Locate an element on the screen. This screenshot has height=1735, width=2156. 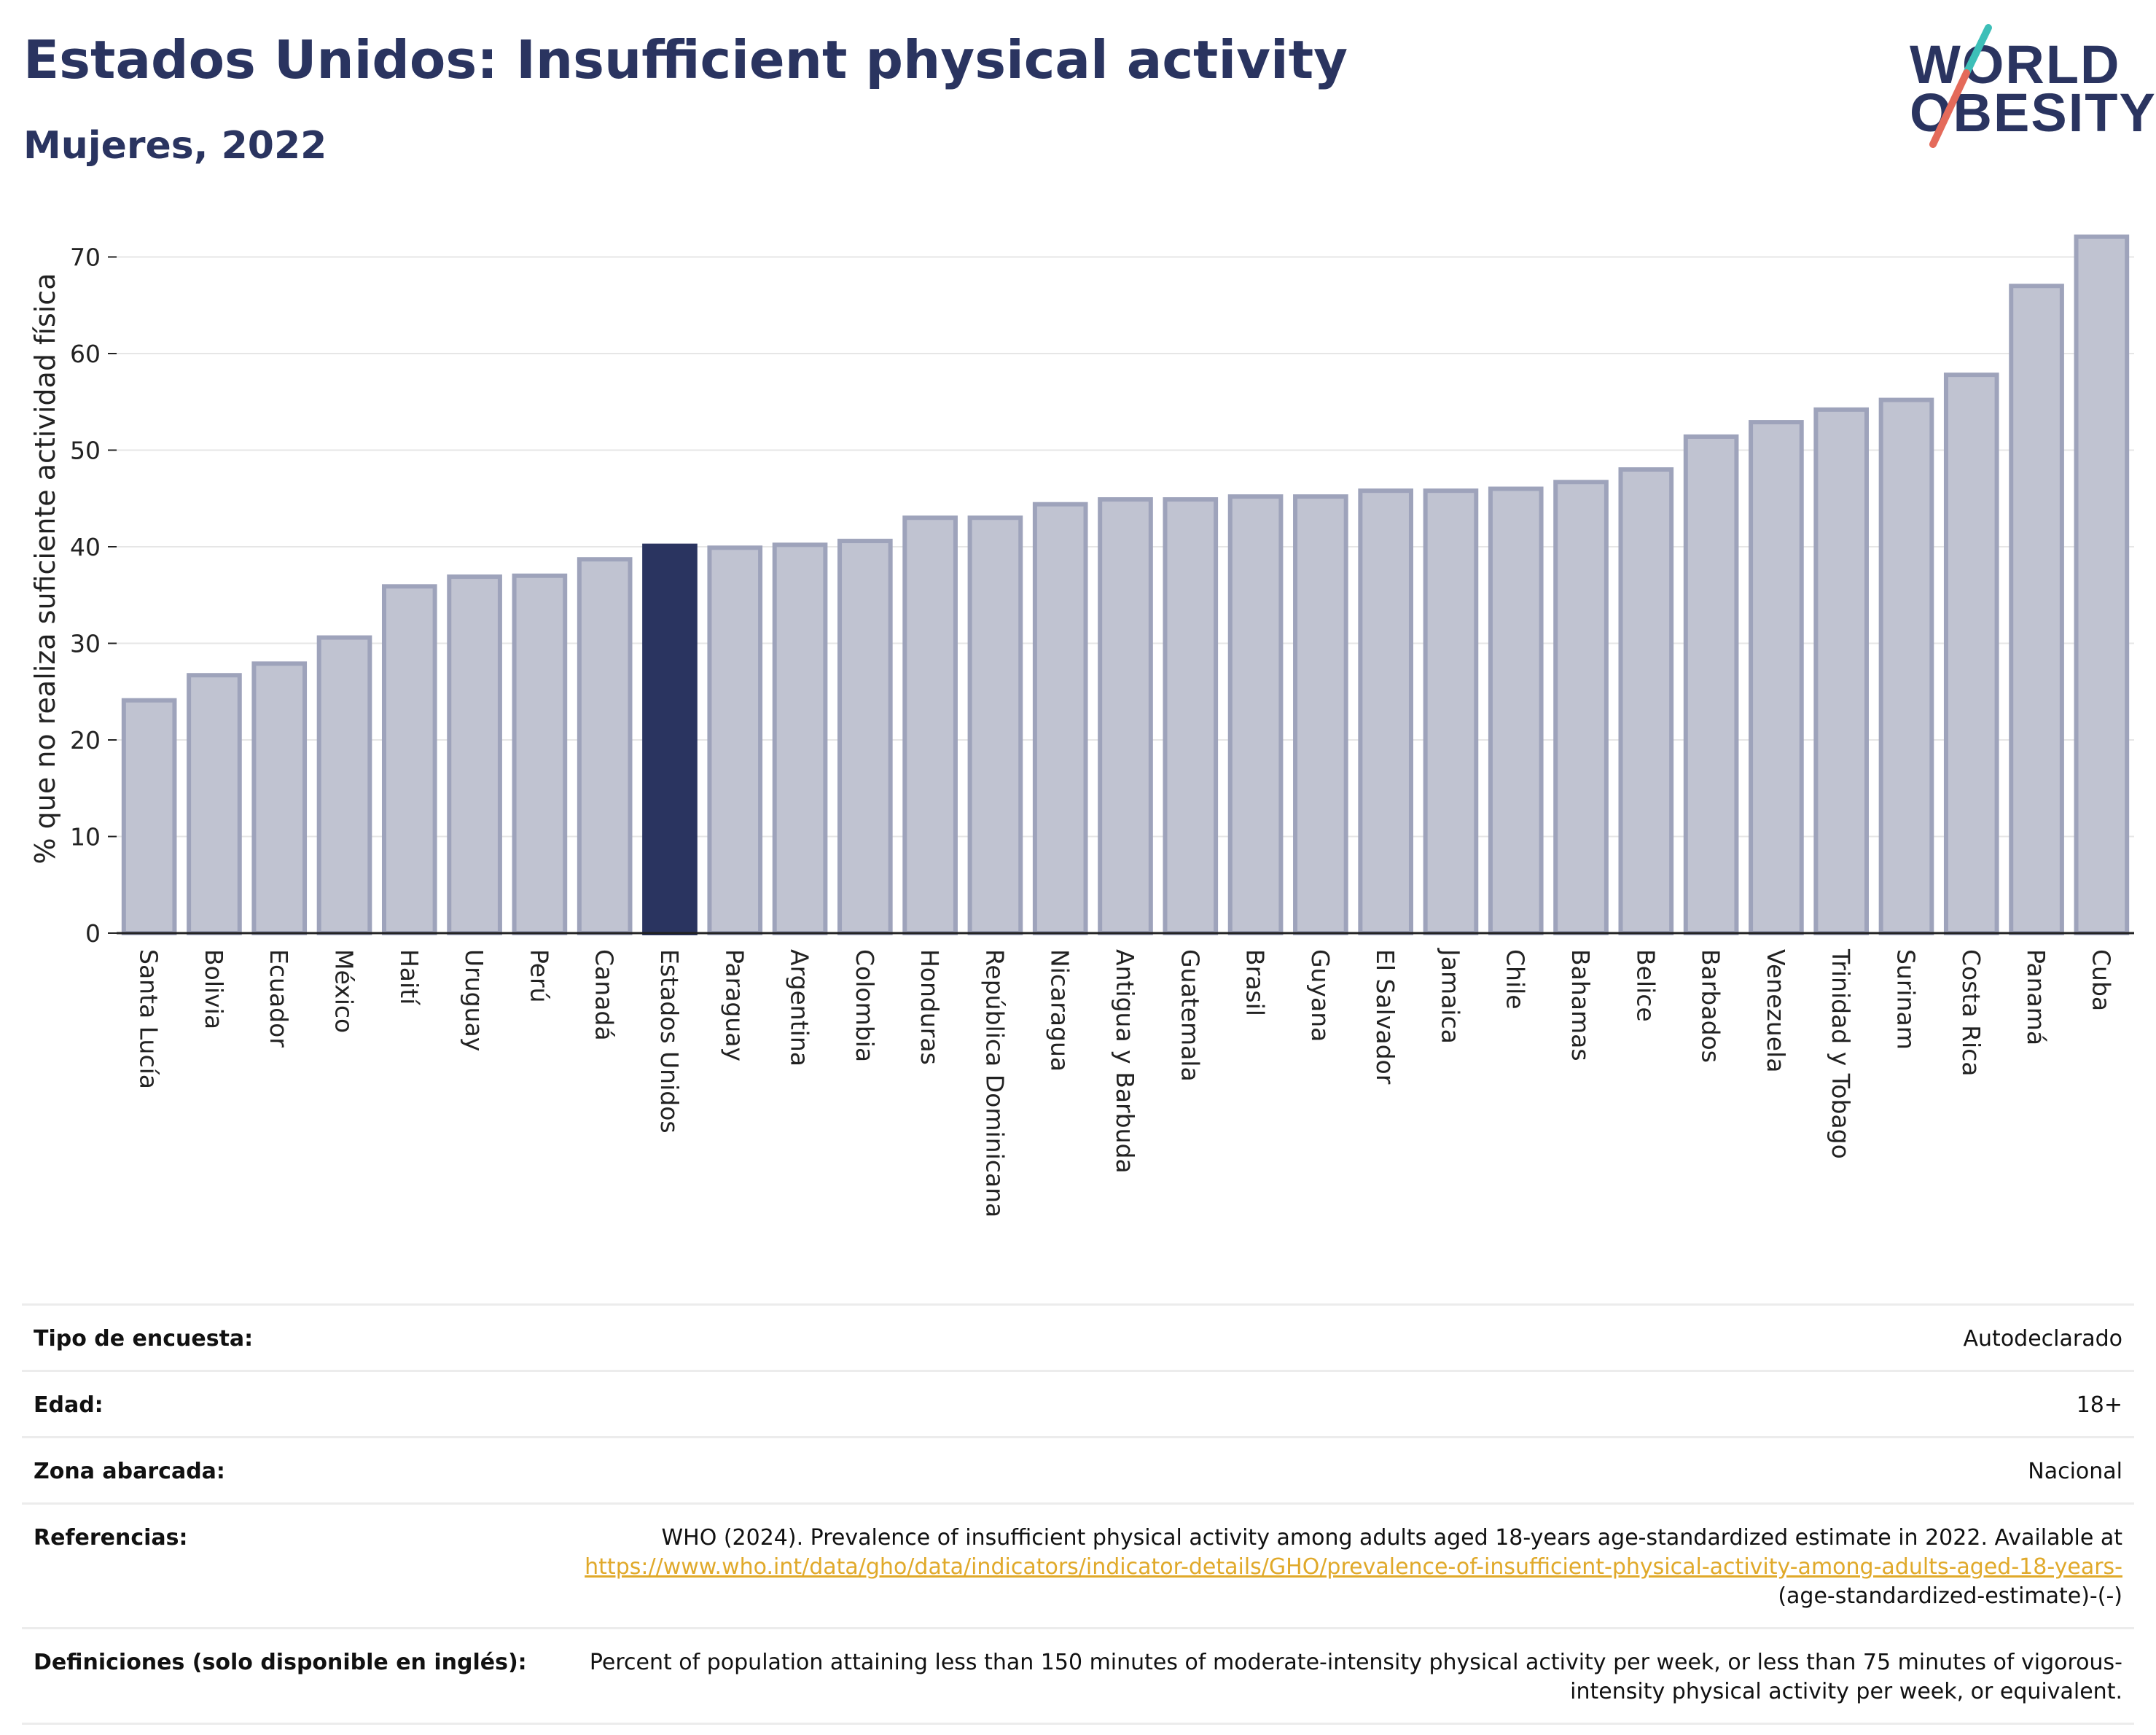
x-tick-label: Barbados is located at coordinates (1711, 1006).